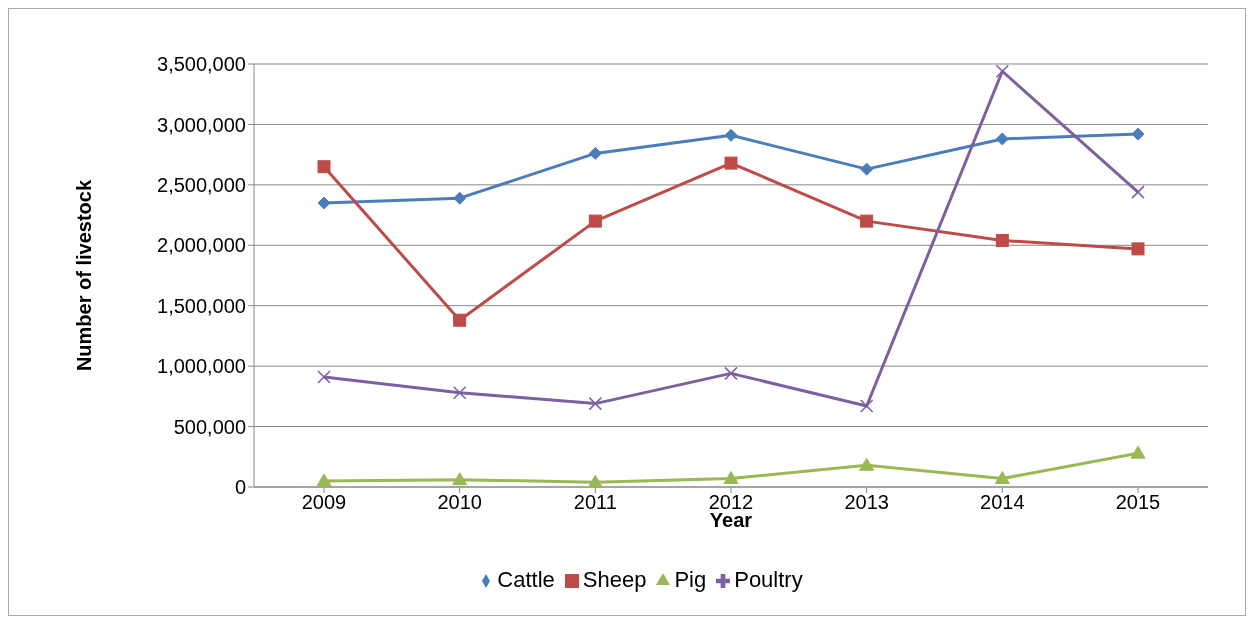 The width and height of the screenshot is (1250, 617). What do you see at coordinates (768, 579) in the screenshot?
I see `legend-label: Poultry` at bounding box center [768, 579].